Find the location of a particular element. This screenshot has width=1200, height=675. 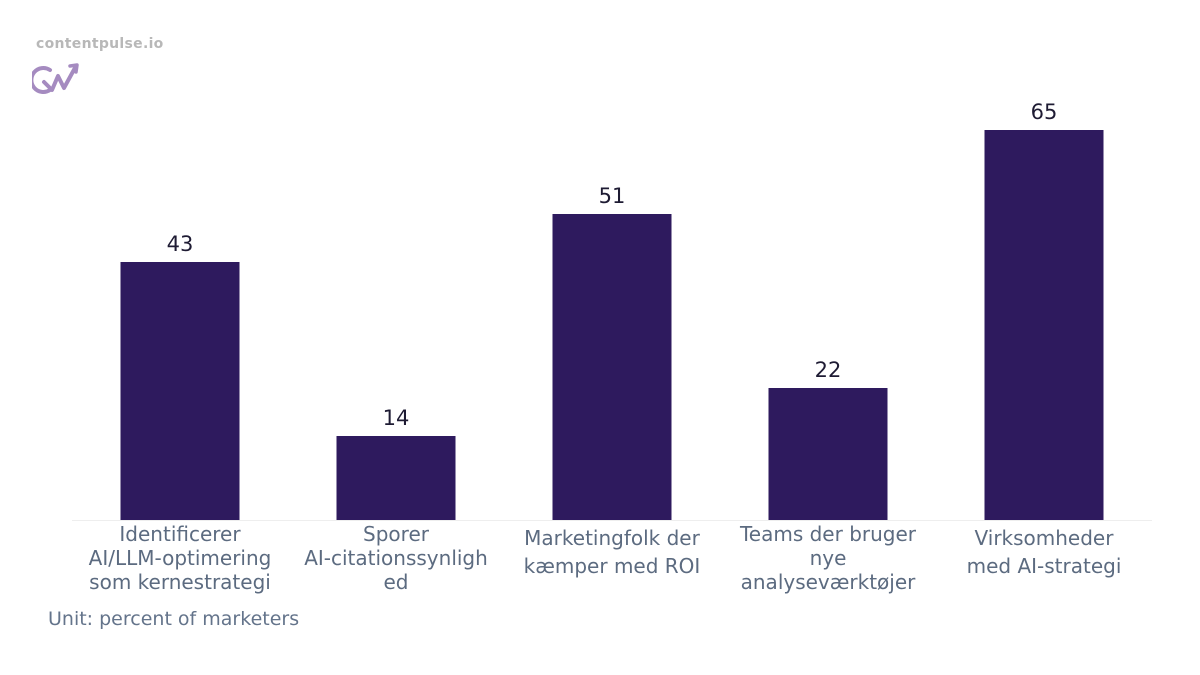

category-label: Teams der bruger nye analyseværktøjer is located at coordinates (828, 558).